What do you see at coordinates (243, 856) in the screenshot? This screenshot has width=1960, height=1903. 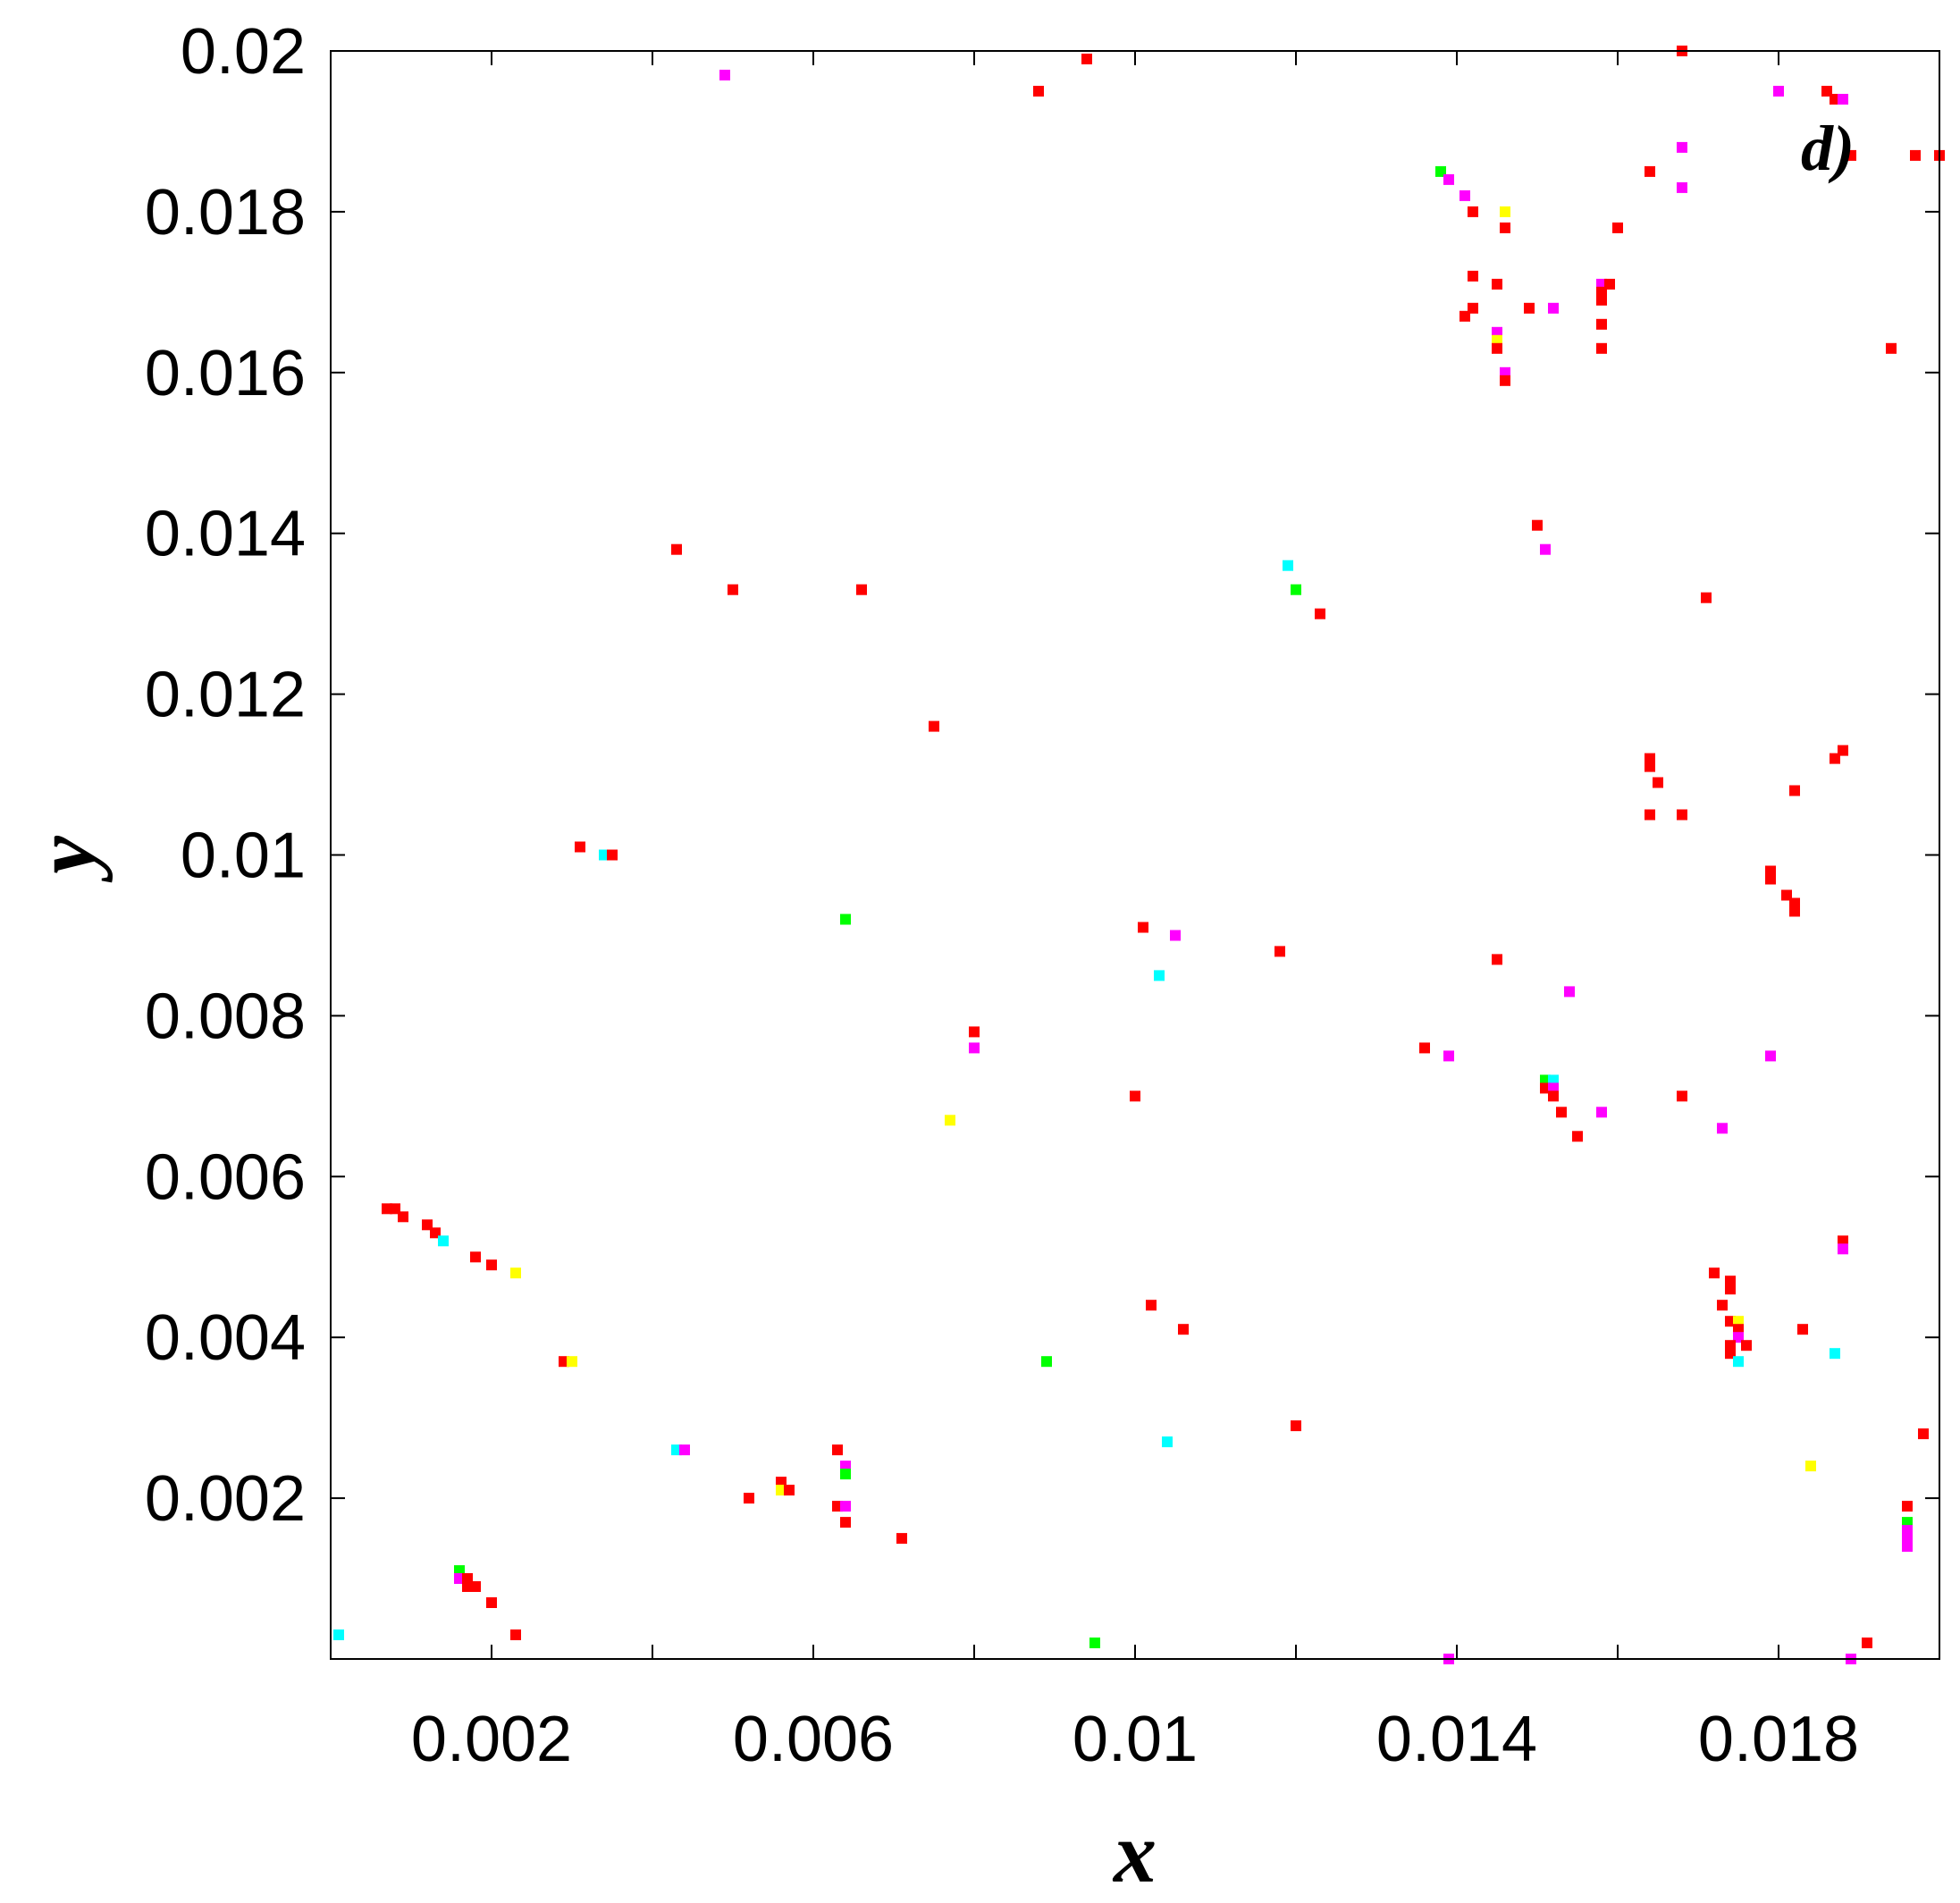 I see `y-tick-label: 0.01` at bounding box center [243, 856].